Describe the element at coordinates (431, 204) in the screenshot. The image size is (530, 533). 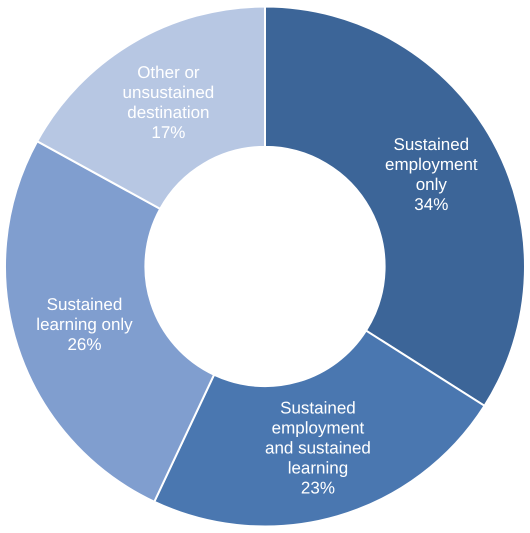
I see `data-label: 34%` at that location.